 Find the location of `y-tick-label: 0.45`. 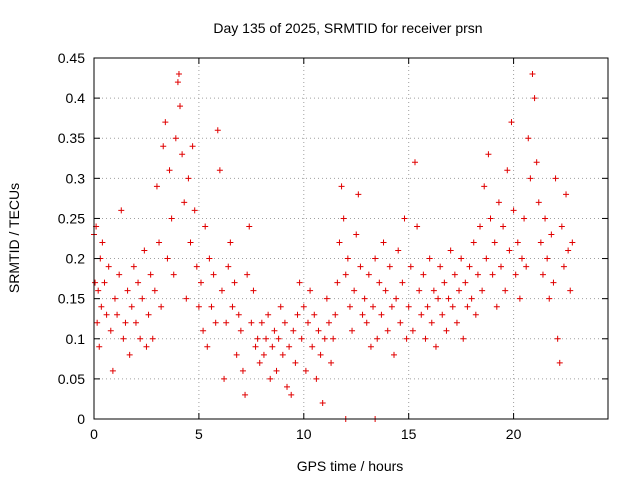

y-tick-label: 0.45 is located at coordinates (71, 58).